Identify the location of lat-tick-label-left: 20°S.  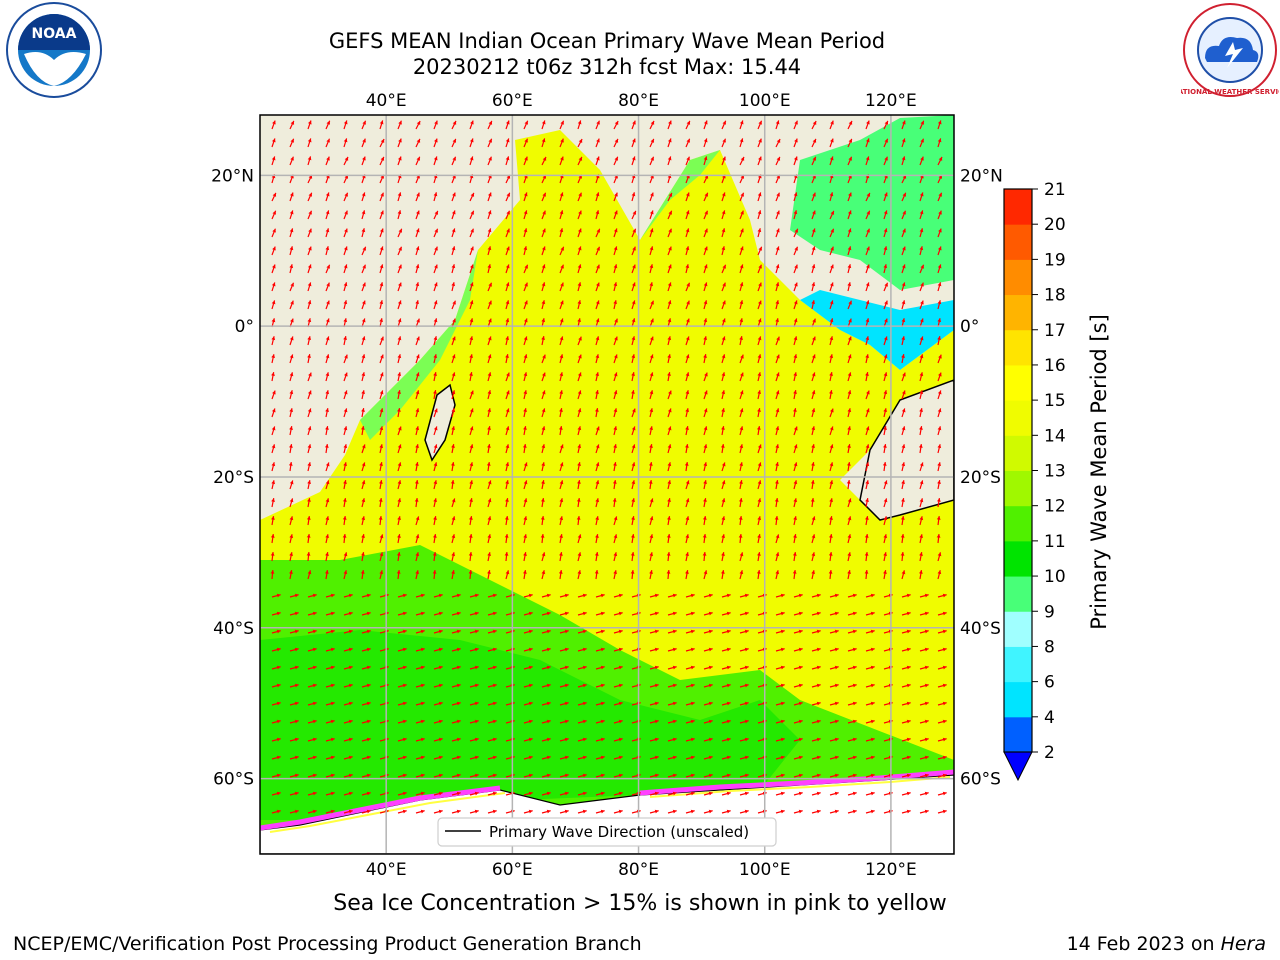
(233, 478).